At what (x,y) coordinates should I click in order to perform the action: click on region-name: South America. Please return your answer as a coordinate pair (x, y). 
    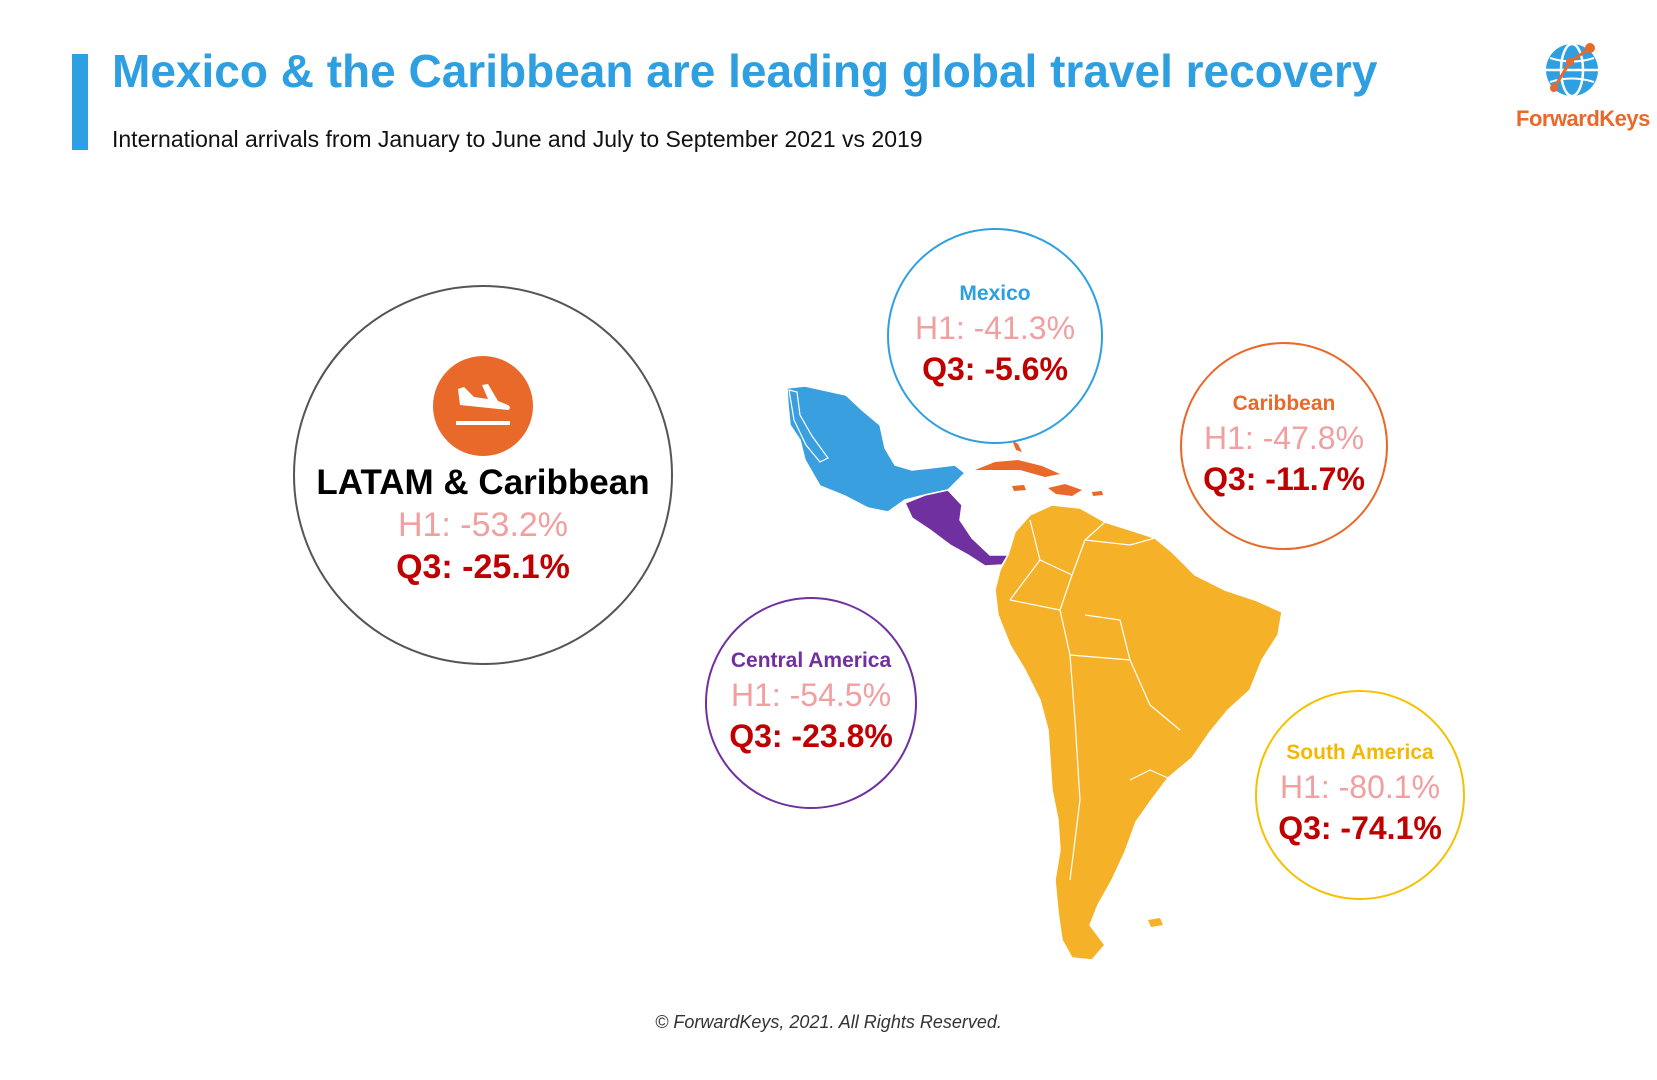
    Looking at the image, I should click on (1360, 753).